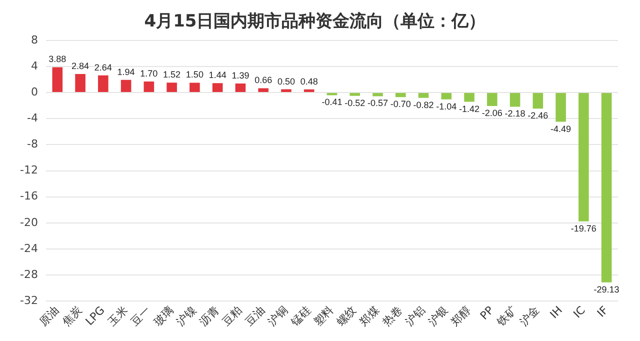 This screenshot has width=640, height=341. I want to click on x-tick-label: 豆粕, so click(232, 316).